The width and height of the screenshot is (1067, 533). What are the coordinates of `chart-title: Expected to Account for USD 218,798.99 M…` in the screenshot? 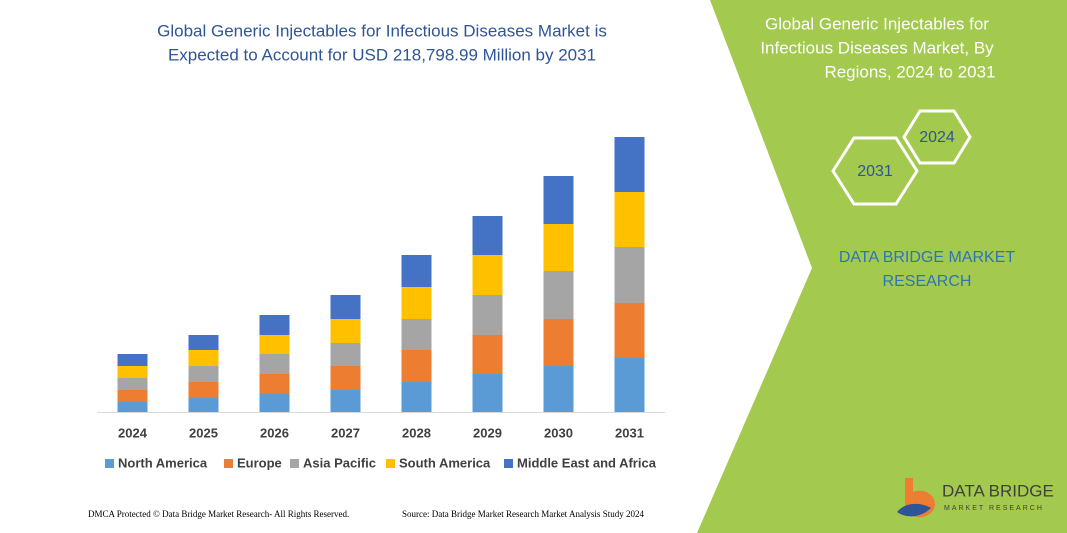 It's located at (382, 54).